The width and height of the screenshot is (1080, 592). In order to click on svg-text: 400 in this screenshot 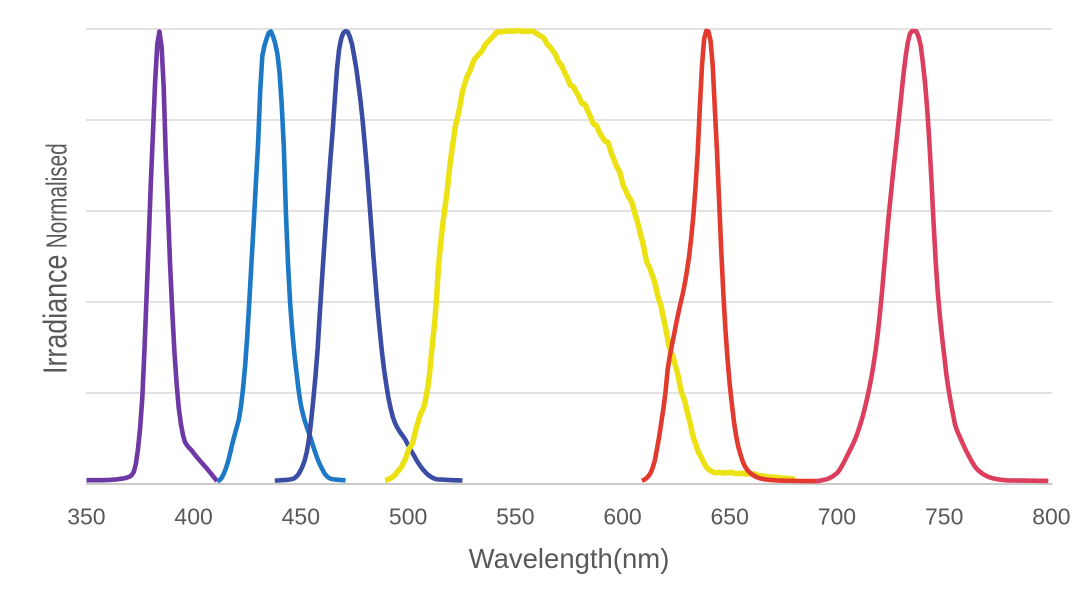, I will do `click(193, 517)`.